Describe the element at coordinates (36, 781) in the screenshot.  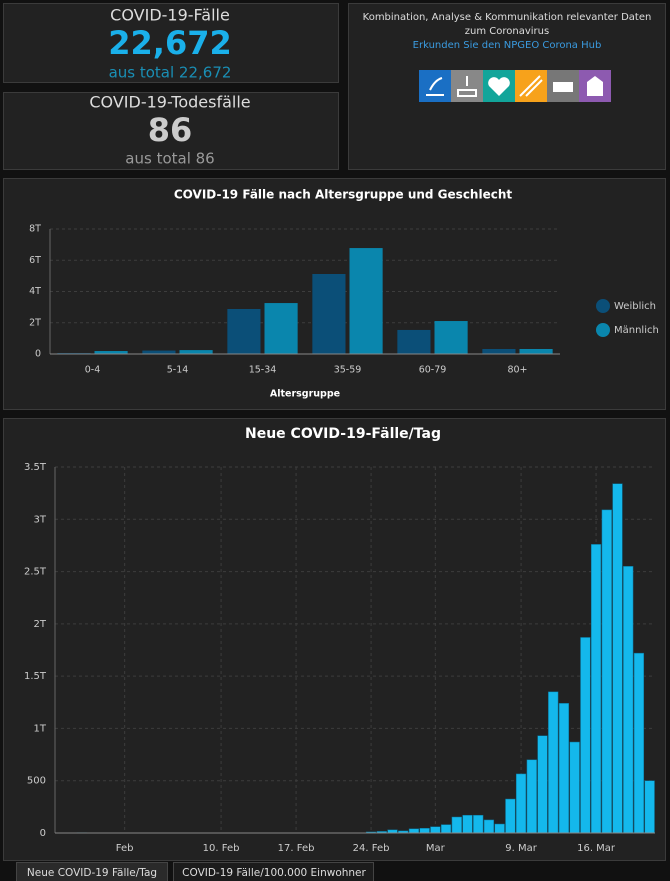
I see `y-tick-label: 500` at that location.